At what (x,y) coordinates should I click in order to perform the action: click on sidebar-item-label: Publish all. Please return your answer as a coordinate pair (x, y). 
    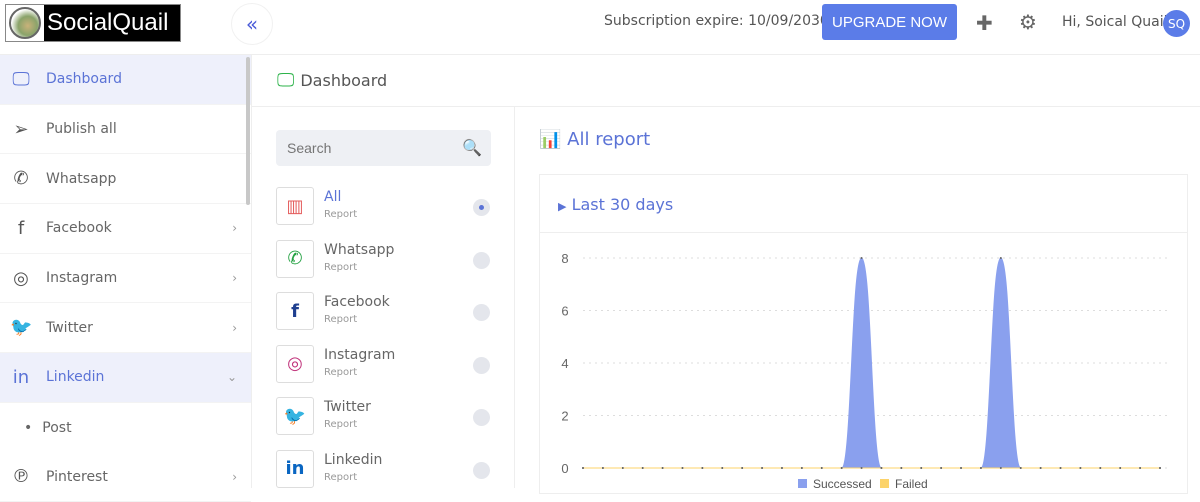
    Looking at the image, I should click on (81, 129).